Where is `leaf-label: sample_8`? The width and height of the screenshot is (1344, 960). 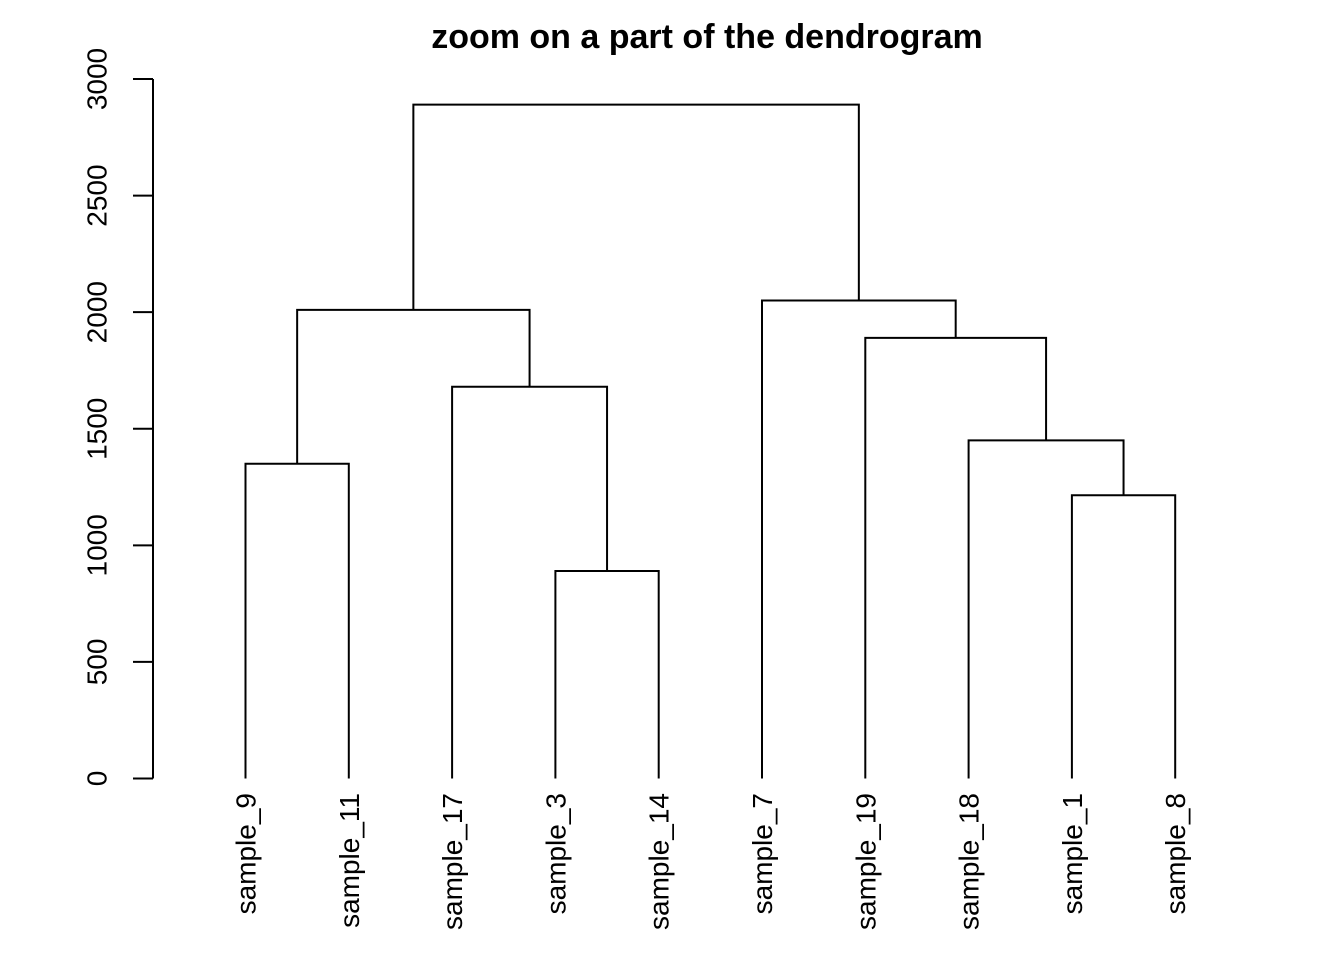
leaf-label: sample_8 is located at coordinates (1175, 853).